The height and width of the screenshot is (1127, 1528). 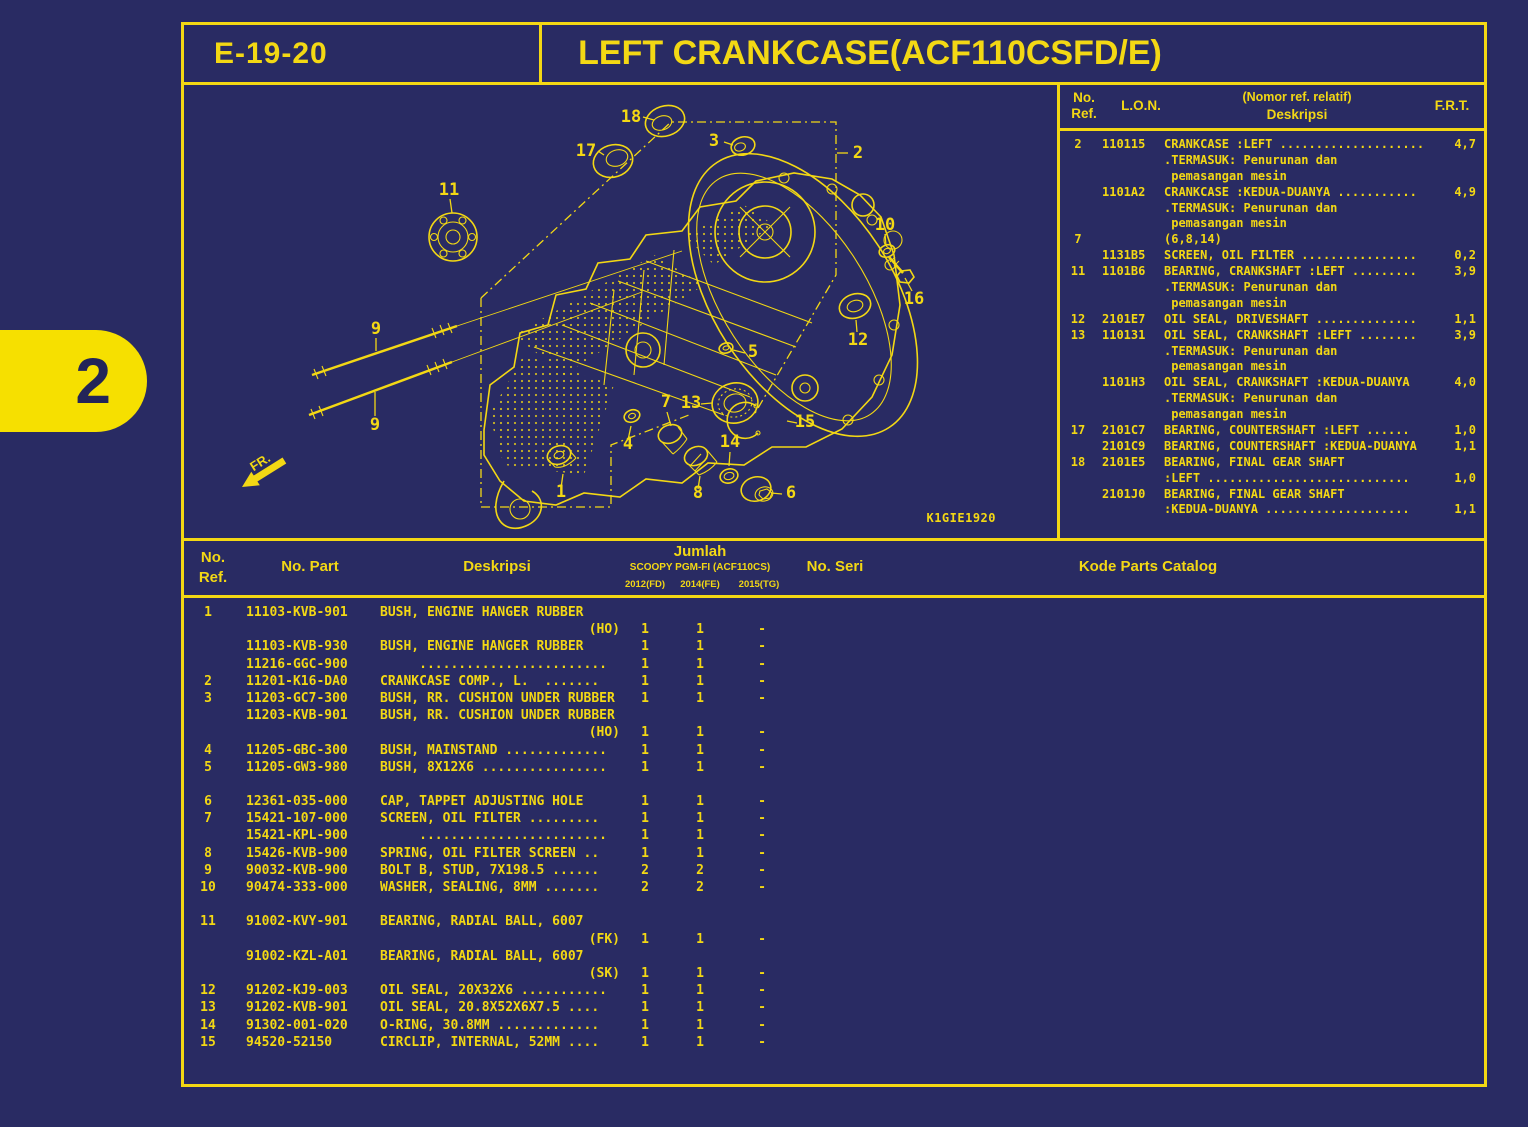 What do you see at coordinates (310, 566) in the screenshot?
I see `parts-col-no-part: No. Part` at bounding box center [310, 566].